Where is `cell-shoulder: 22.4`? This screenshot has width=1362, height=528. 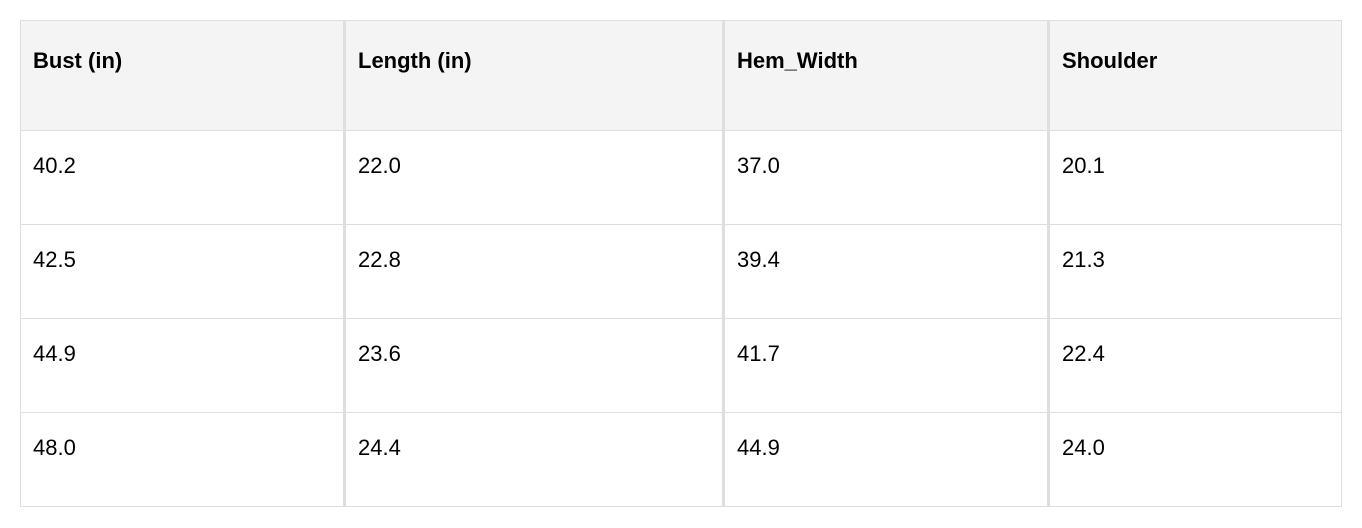 cell-shoulder: 22.4 is located at coordinates (1195, 366).